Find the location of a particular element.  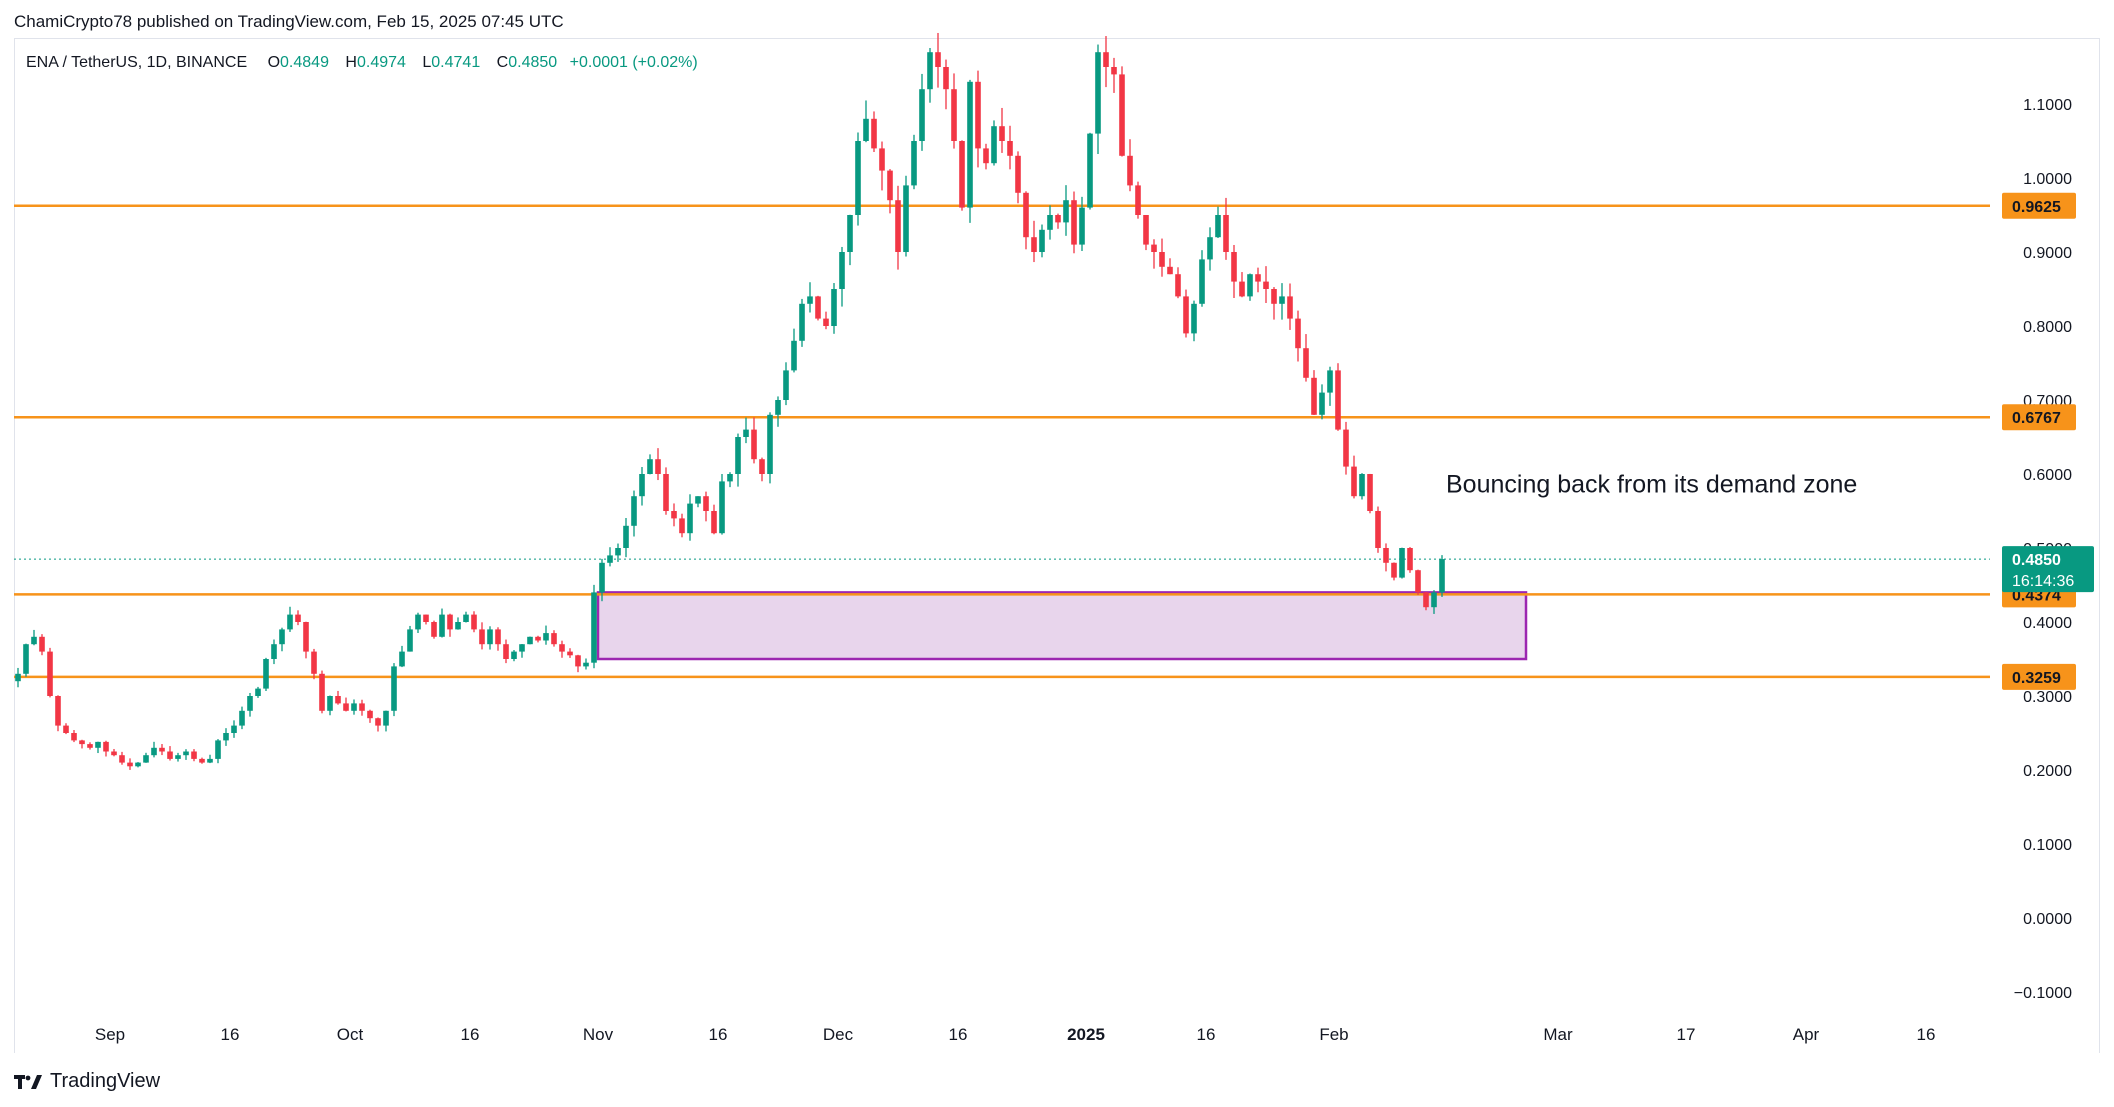

legend-high-label: H is located at coordinates (351, 62).